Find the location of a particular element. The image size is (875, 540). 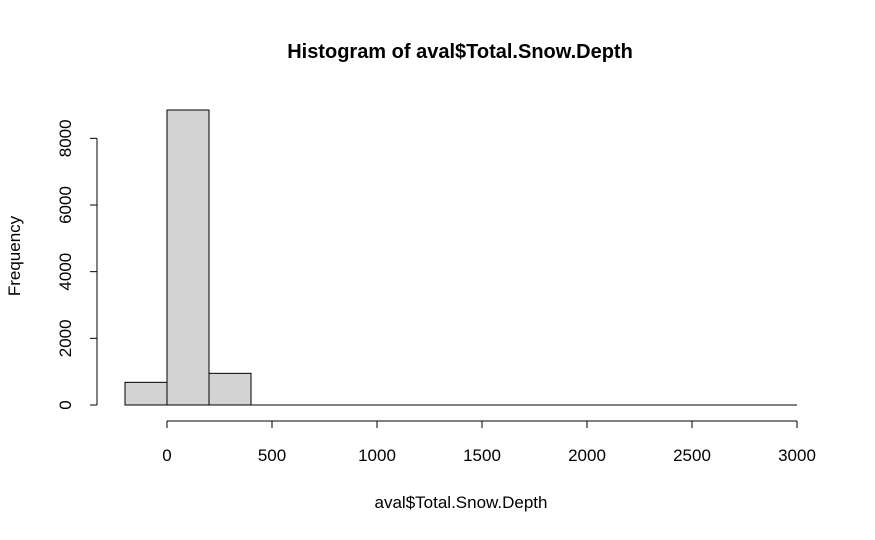

y-tick-label: 6000 is located at coordinates (65, 205).